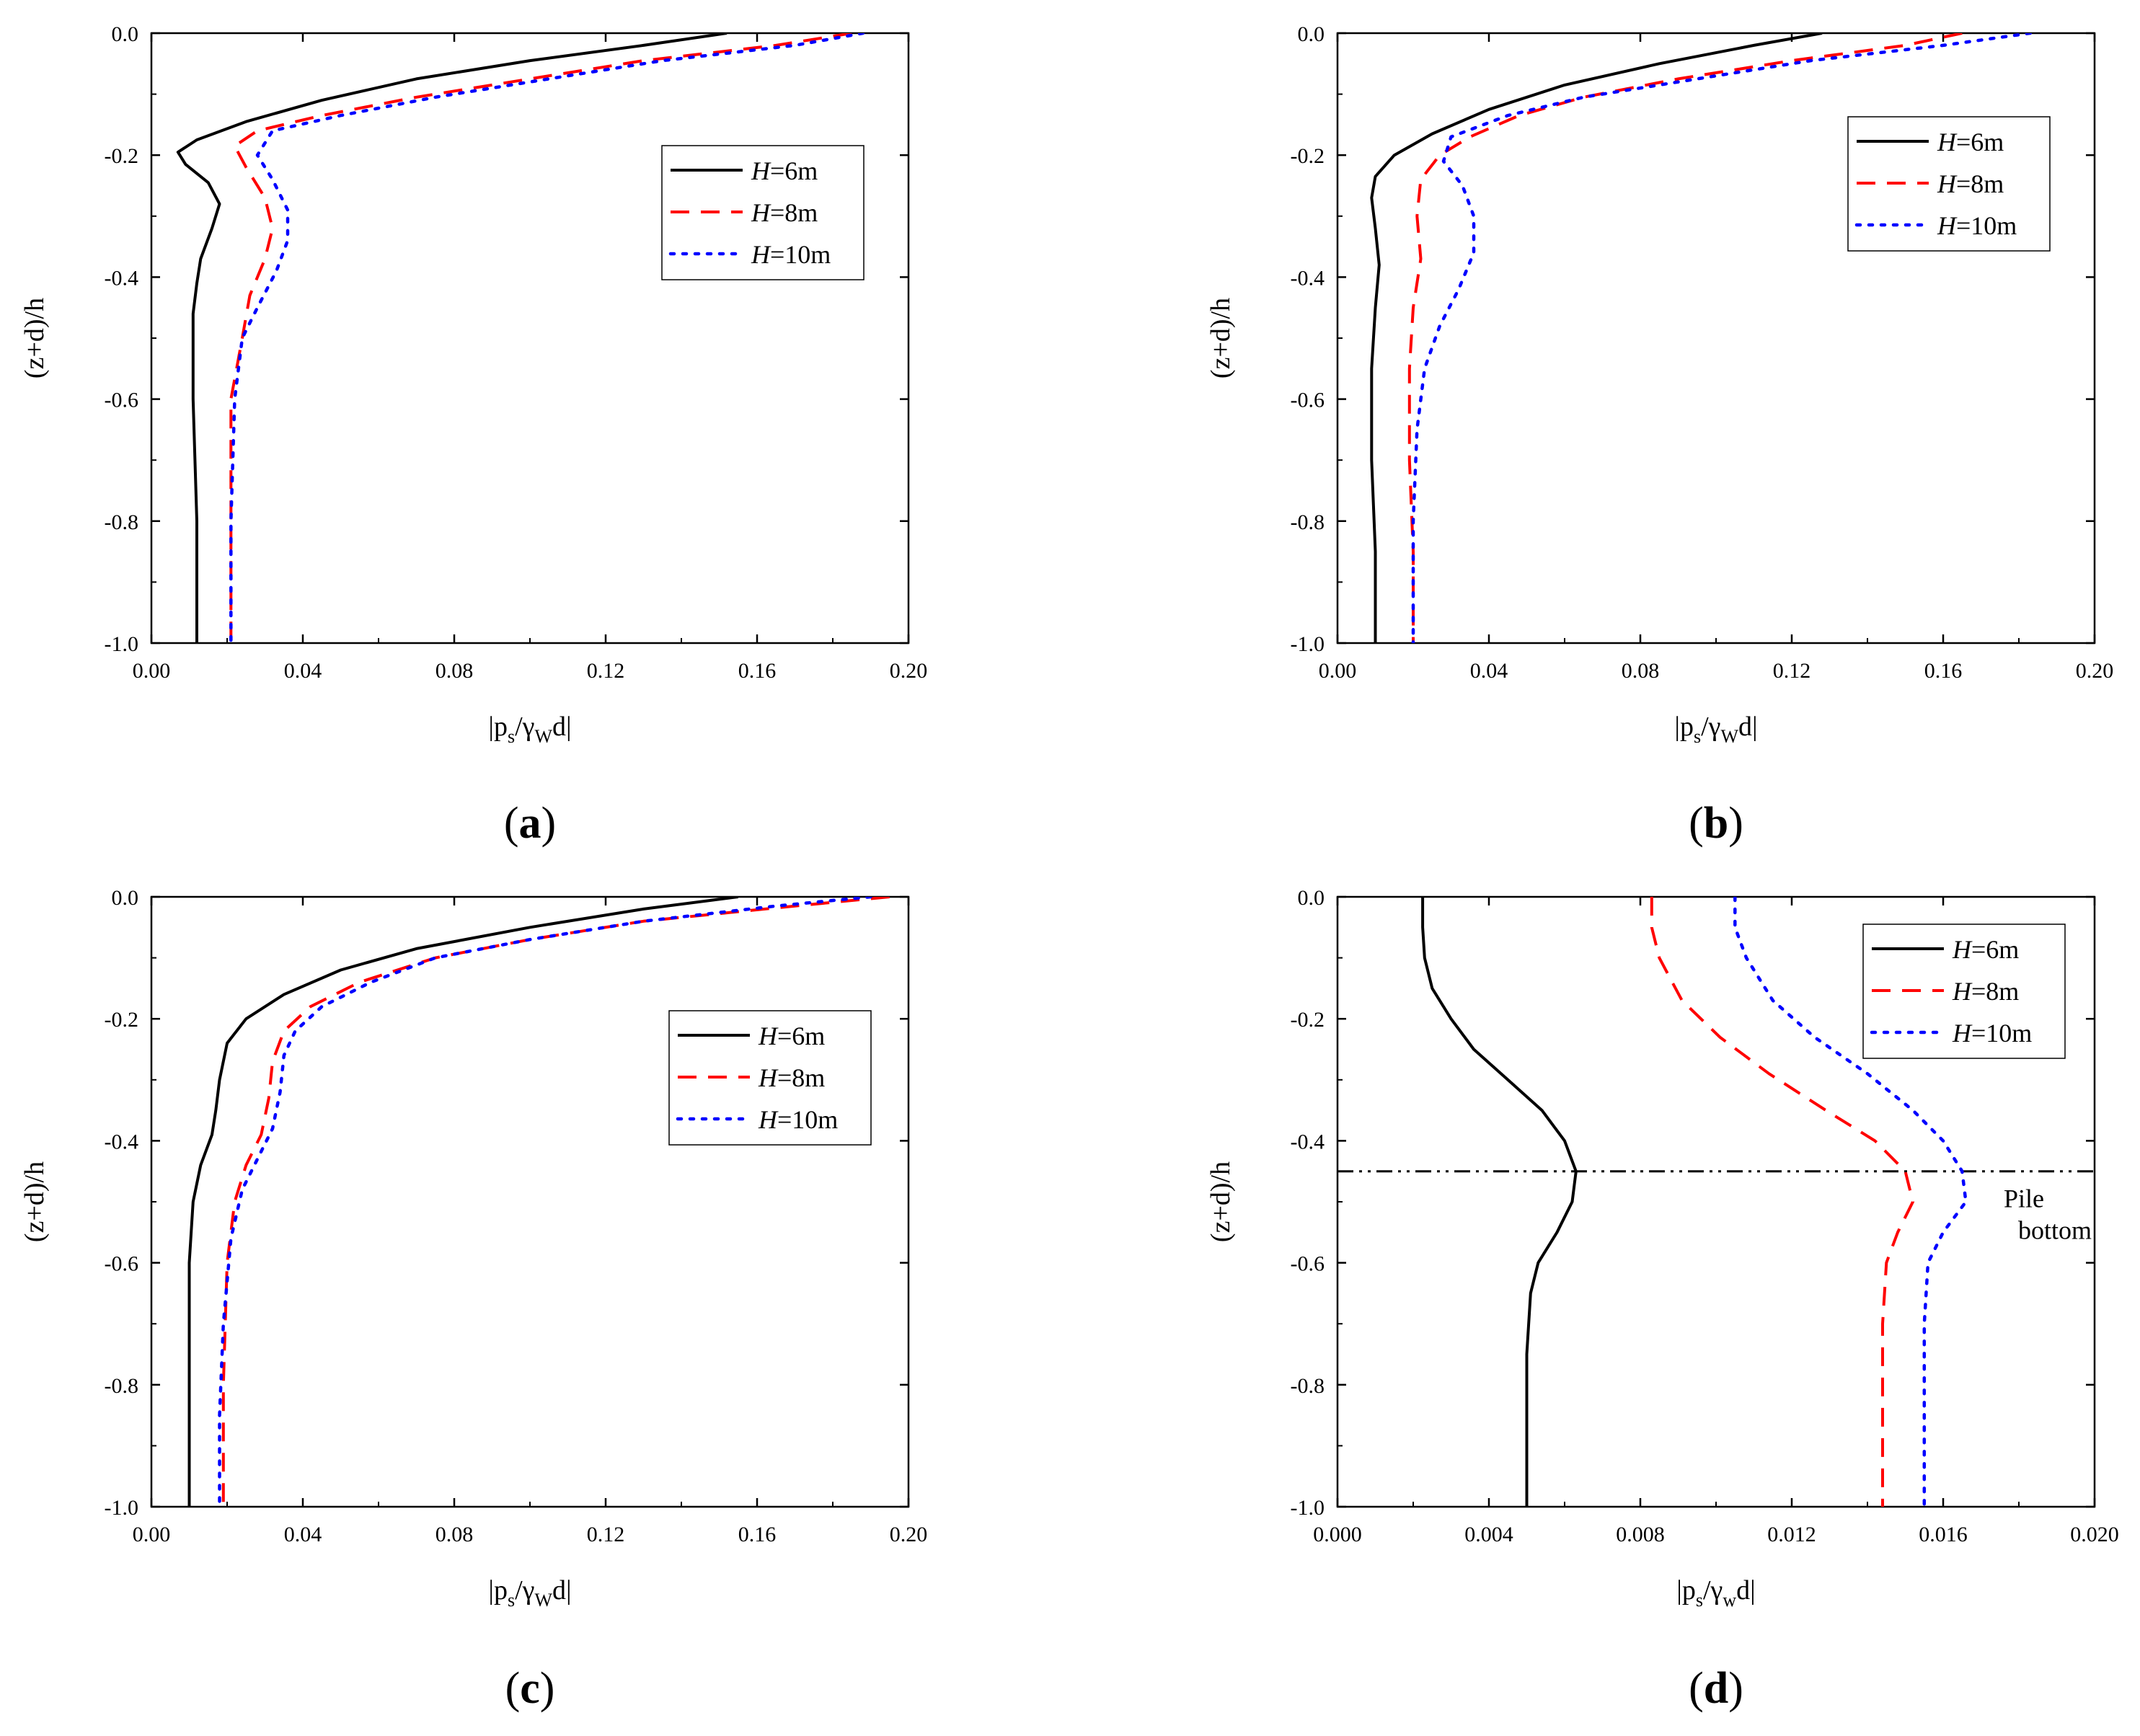 The height and width of the screenshot is (1736, 2140). Describe the element at coordinates (1640, 1534) in the screenshot. I see `x-tick-label: 0.008` at that location.